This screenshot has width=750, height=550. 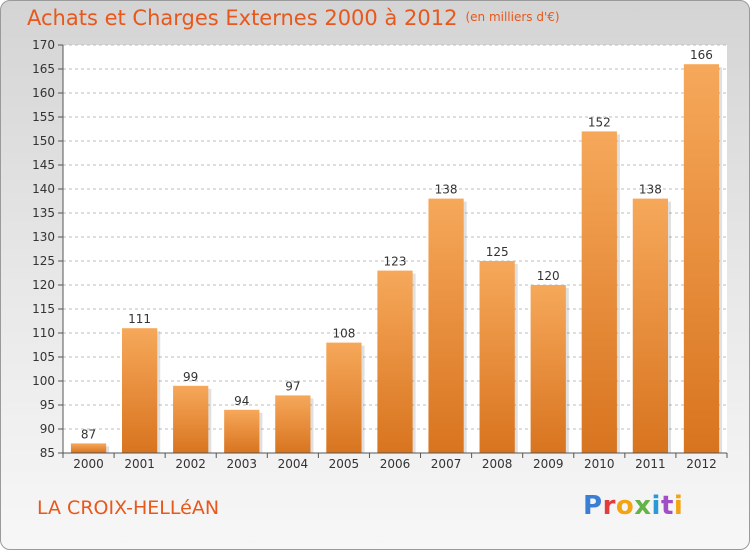 What do you see at coordinates (43, 93) in the screenshot?
I see `y-tick-label: 160` at bounding box center [43, 93].